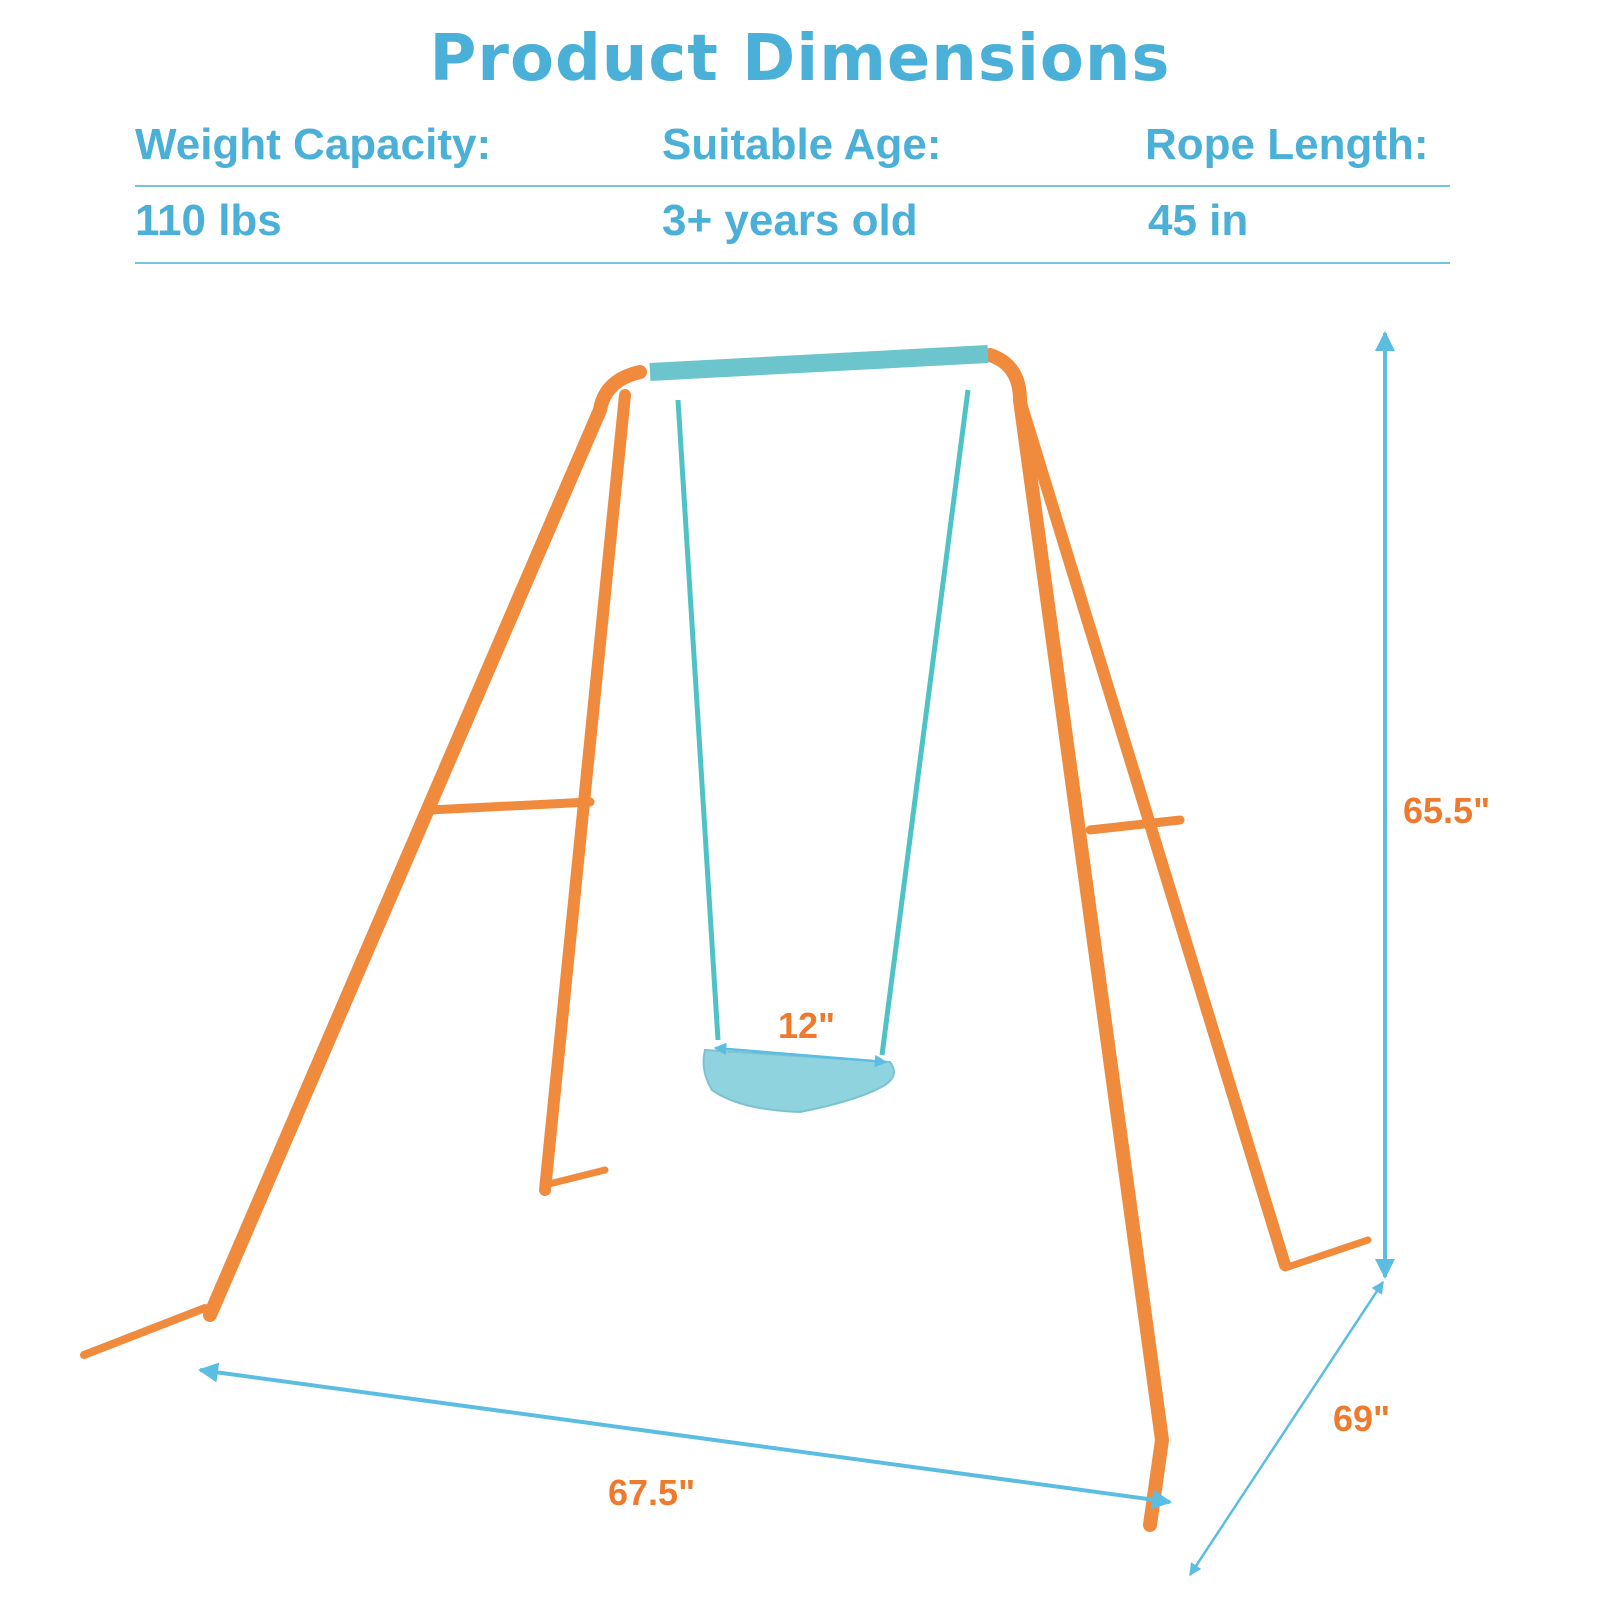 The width and height of the screenshot is (1600, 1600). I want to click on seat-width-arrow, so click(800, 1055).